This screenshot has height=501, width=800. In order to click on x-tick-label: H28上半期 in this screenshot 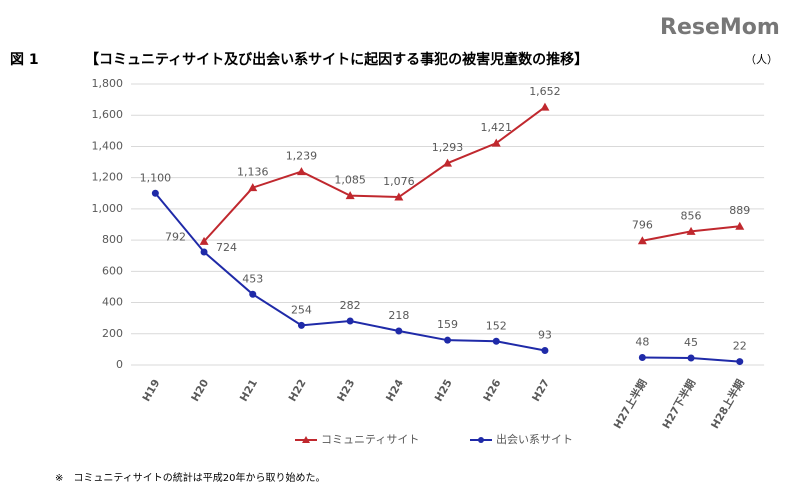, I will do `click(727, 404)`.